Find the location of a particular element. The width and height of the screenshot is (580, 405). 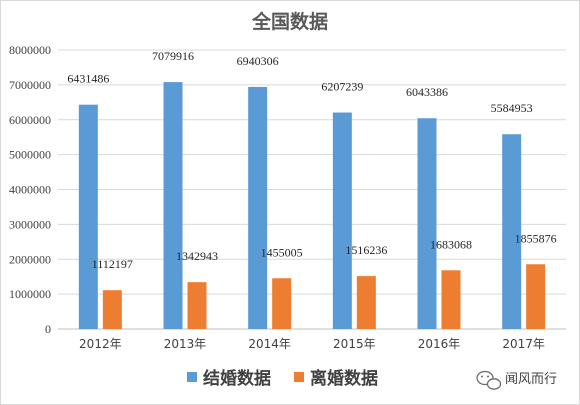

wechat-icon is located at coordinates (489, 380).